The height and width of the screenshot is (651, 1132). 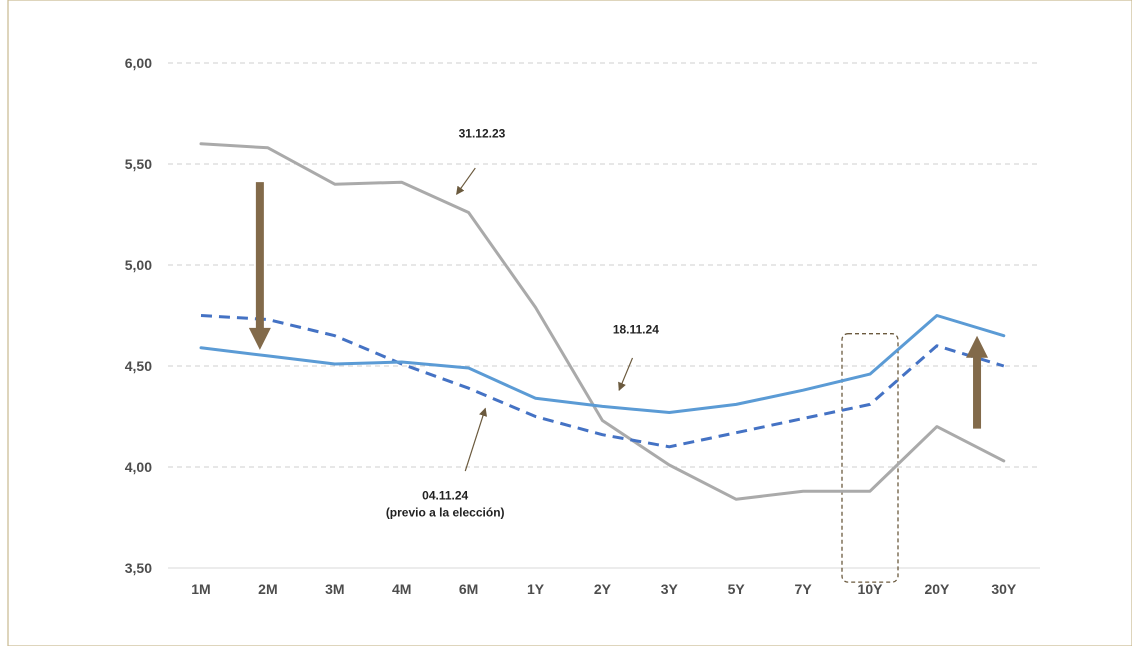 I want to click on highlight-box-10y, so click(x=870, y=458).